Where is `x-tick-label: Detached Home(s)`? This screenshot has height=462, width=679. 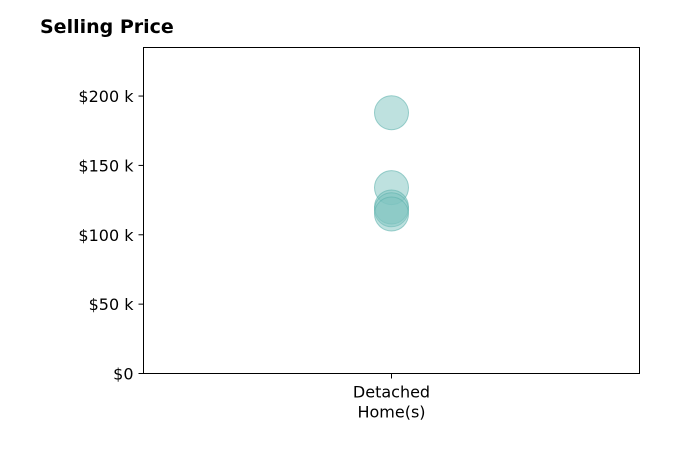 x-tick-label: Detached Home(s) is located at coordinates (391, 402).